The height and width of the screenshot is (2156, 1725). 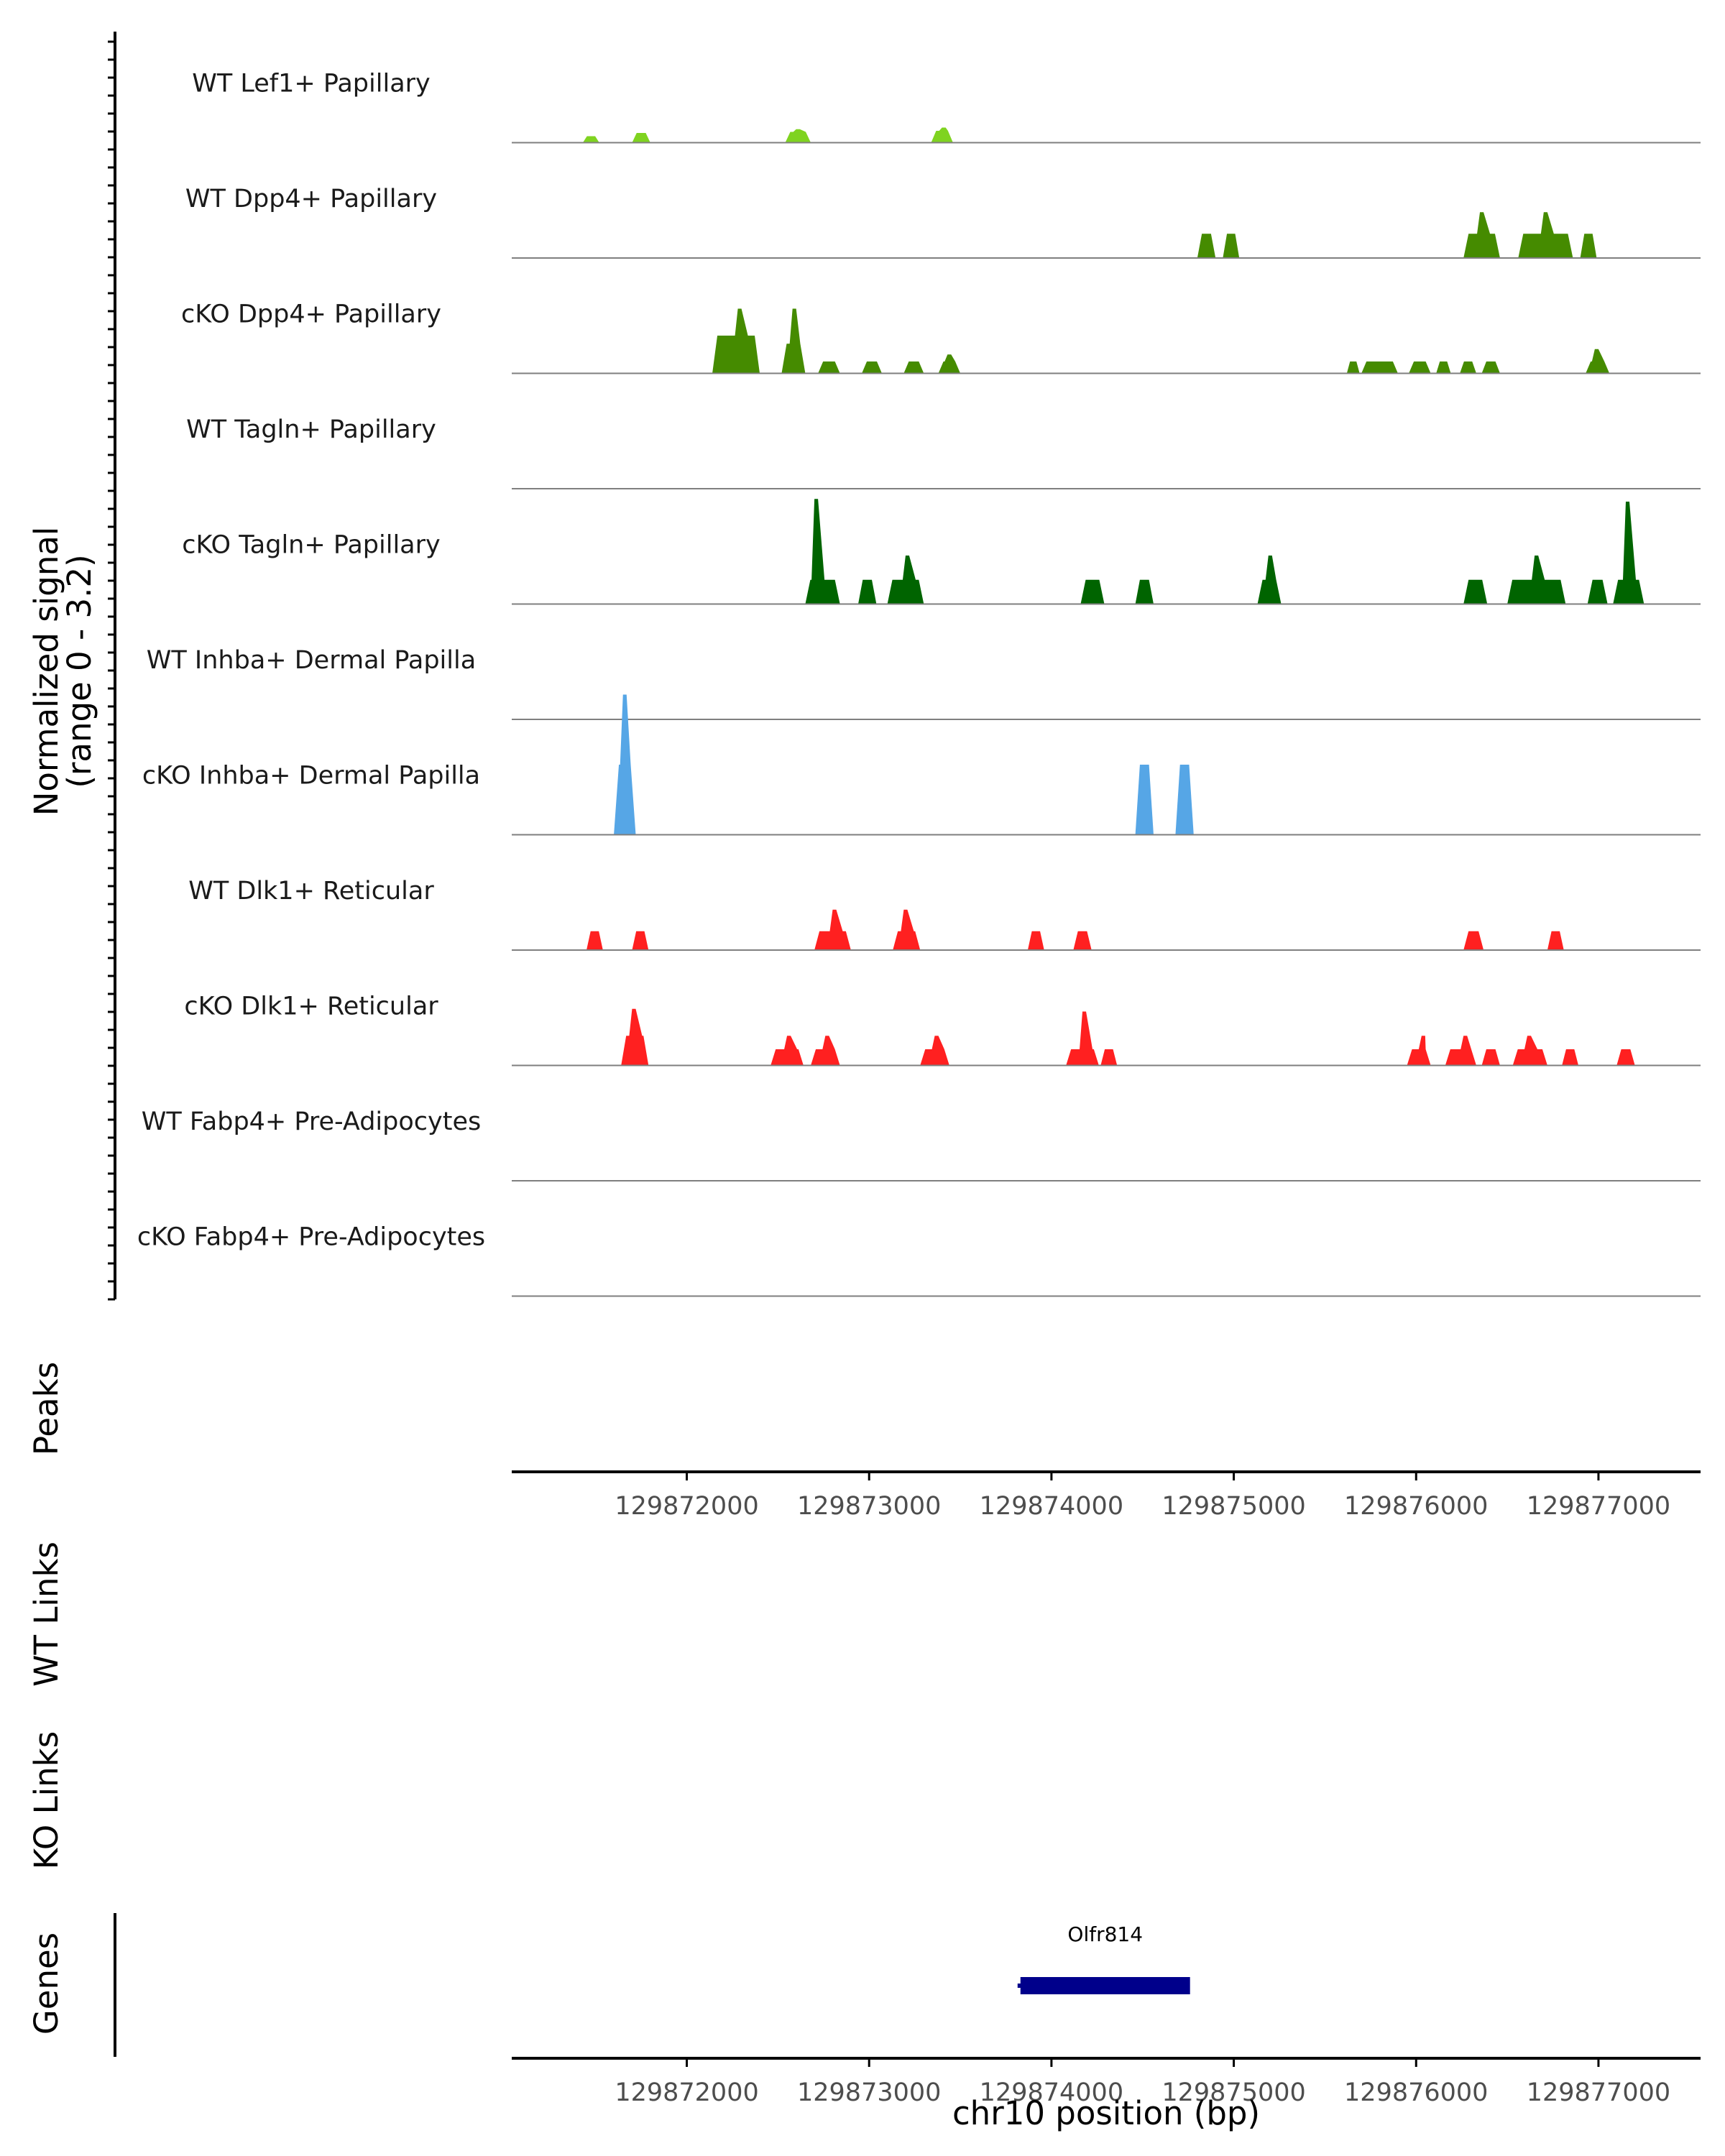 What do you see at coordinates (46, 1800) in the screenshot?
I see `ko-links-panel-title: KO Links` at bounding box center [46, 1800].